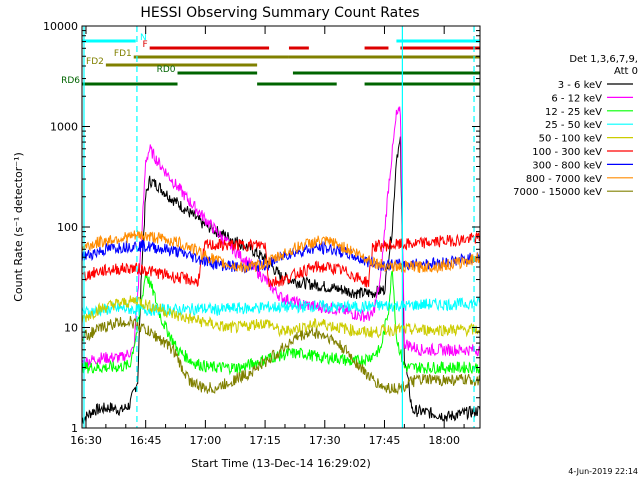 This screenshot has width=640, height=480. What do you see at coordinates (60, 26) in the screenshot?
I see `y-tick-label: 10000` at bounding box center [60, 26].